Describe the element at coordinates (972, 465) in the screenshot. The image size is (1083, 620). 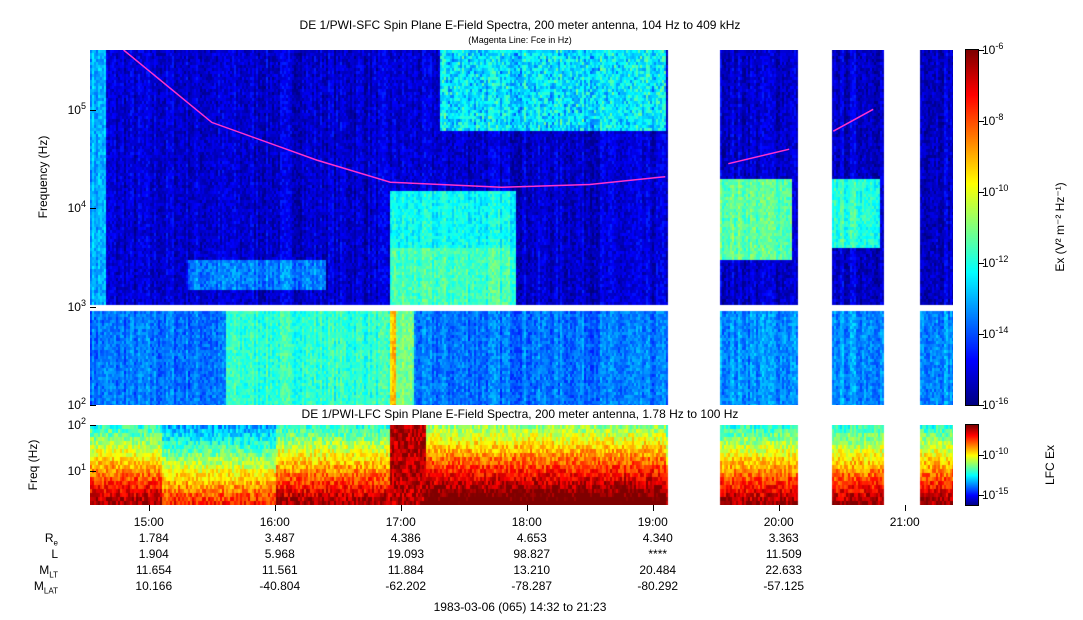
I see `lfc-colorbar` at that location.